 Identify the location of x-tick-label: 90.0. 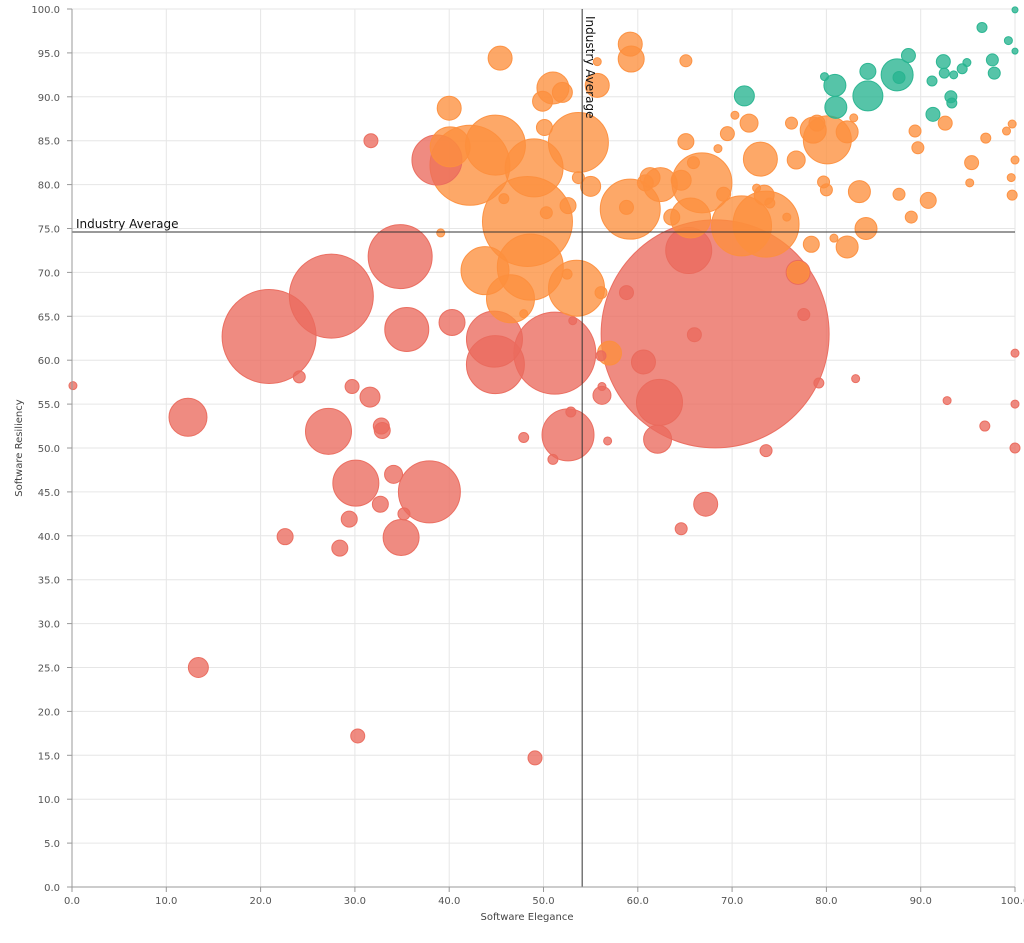
(921, 901).